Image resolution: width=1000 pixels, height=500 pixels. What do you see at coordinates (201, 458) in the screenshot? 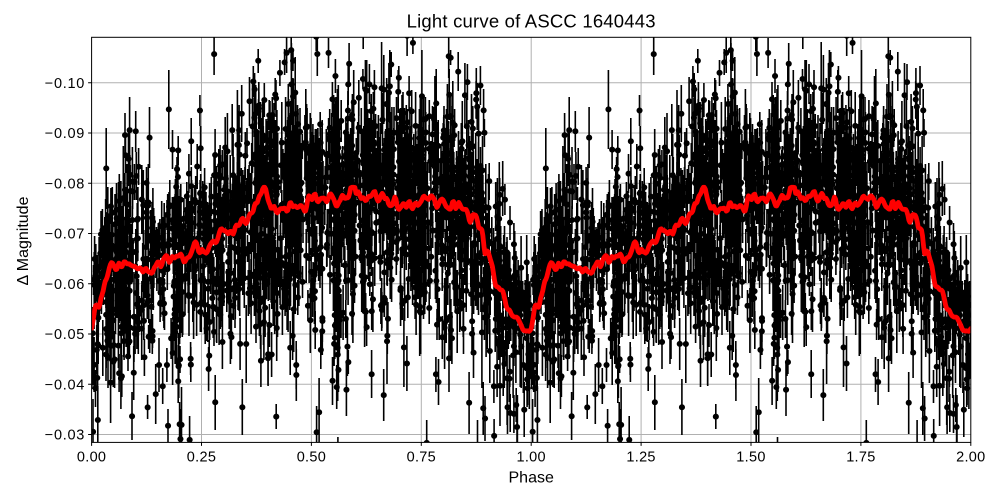
I see `svg-text: 0.25` at bounding box center [201, 458].